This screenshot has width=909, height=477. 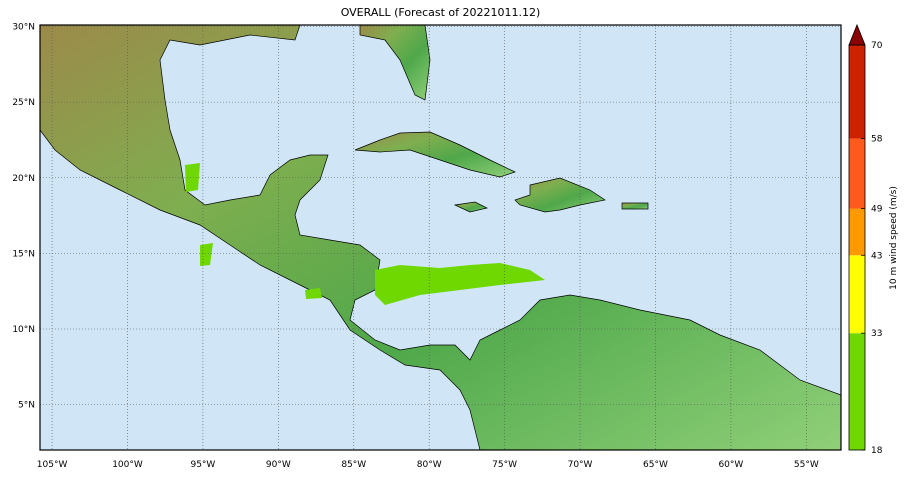 I want to click on puerto-rico-land, so click(x=635, y=206).